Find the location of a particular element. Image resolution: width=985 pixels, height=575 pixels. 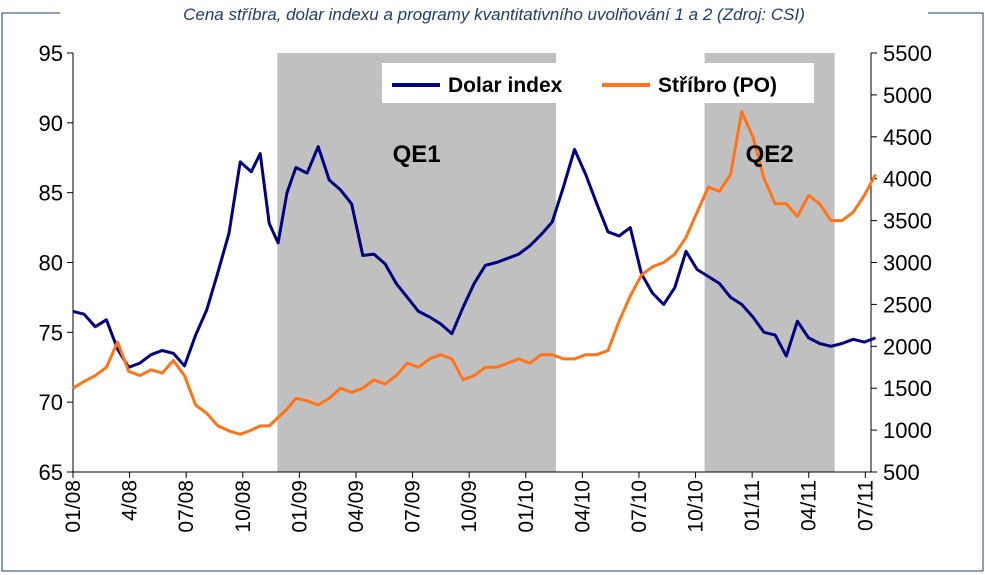

chart-title-bg is located at coordinates (494, 13).